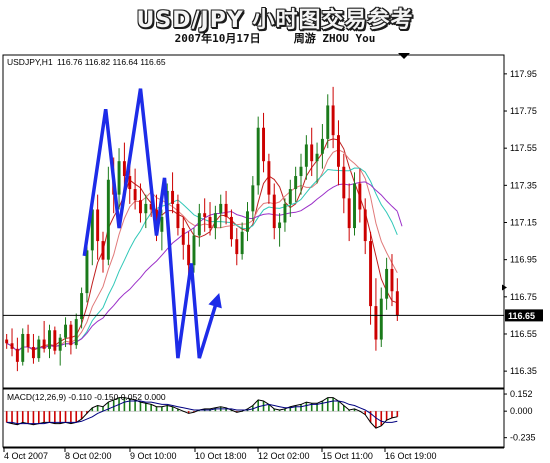  What do you see at coordinates (284, 456) in the screenshot?
I see `time-tick-label: 12 Oct 02:00` at bounding box center [284, 456].